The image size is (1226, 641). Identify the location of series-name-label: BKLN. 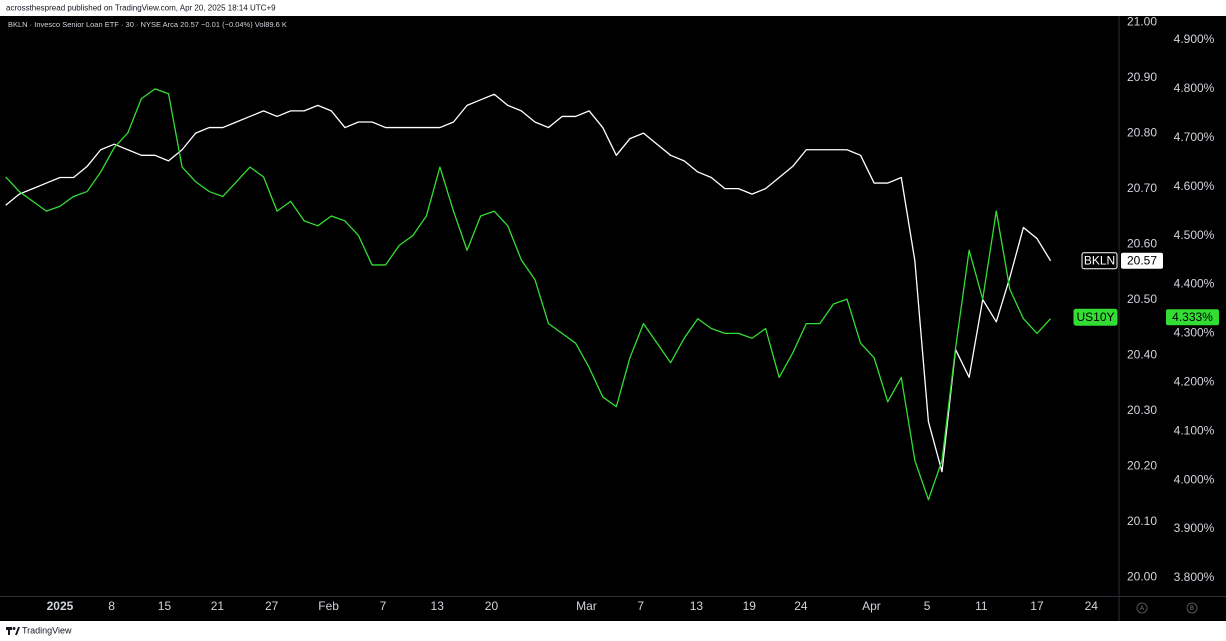
(1099, 260).